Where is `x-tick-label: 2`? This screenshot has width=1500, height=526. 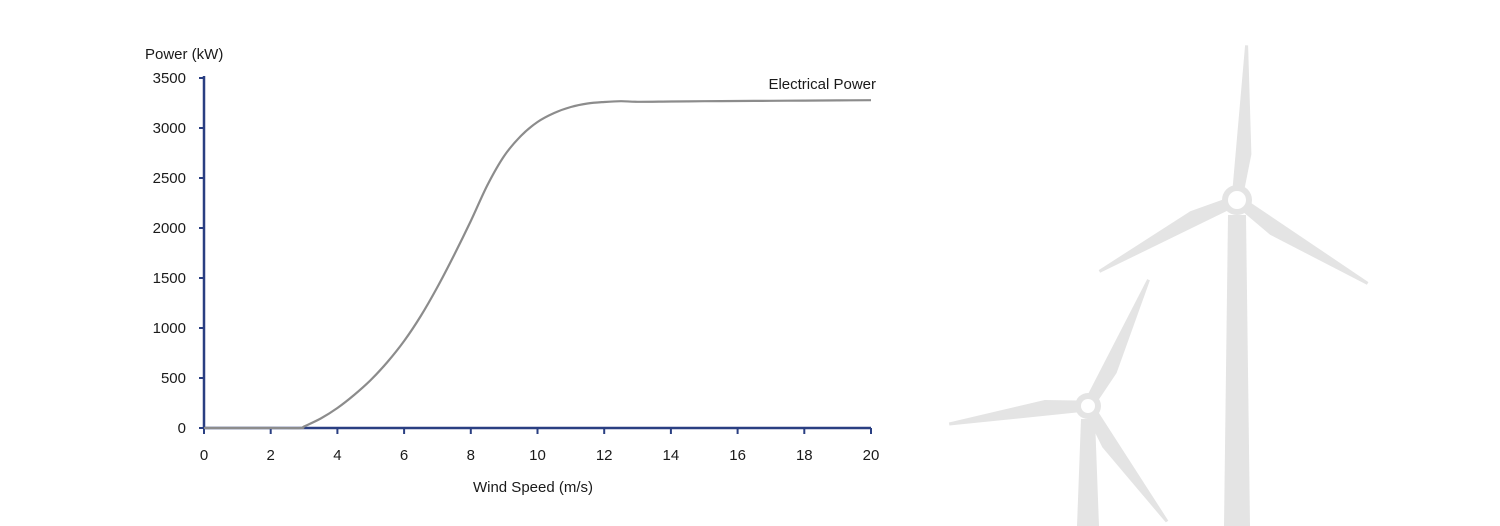 x-tick-label: 2 is located at coordinates (271, 455).